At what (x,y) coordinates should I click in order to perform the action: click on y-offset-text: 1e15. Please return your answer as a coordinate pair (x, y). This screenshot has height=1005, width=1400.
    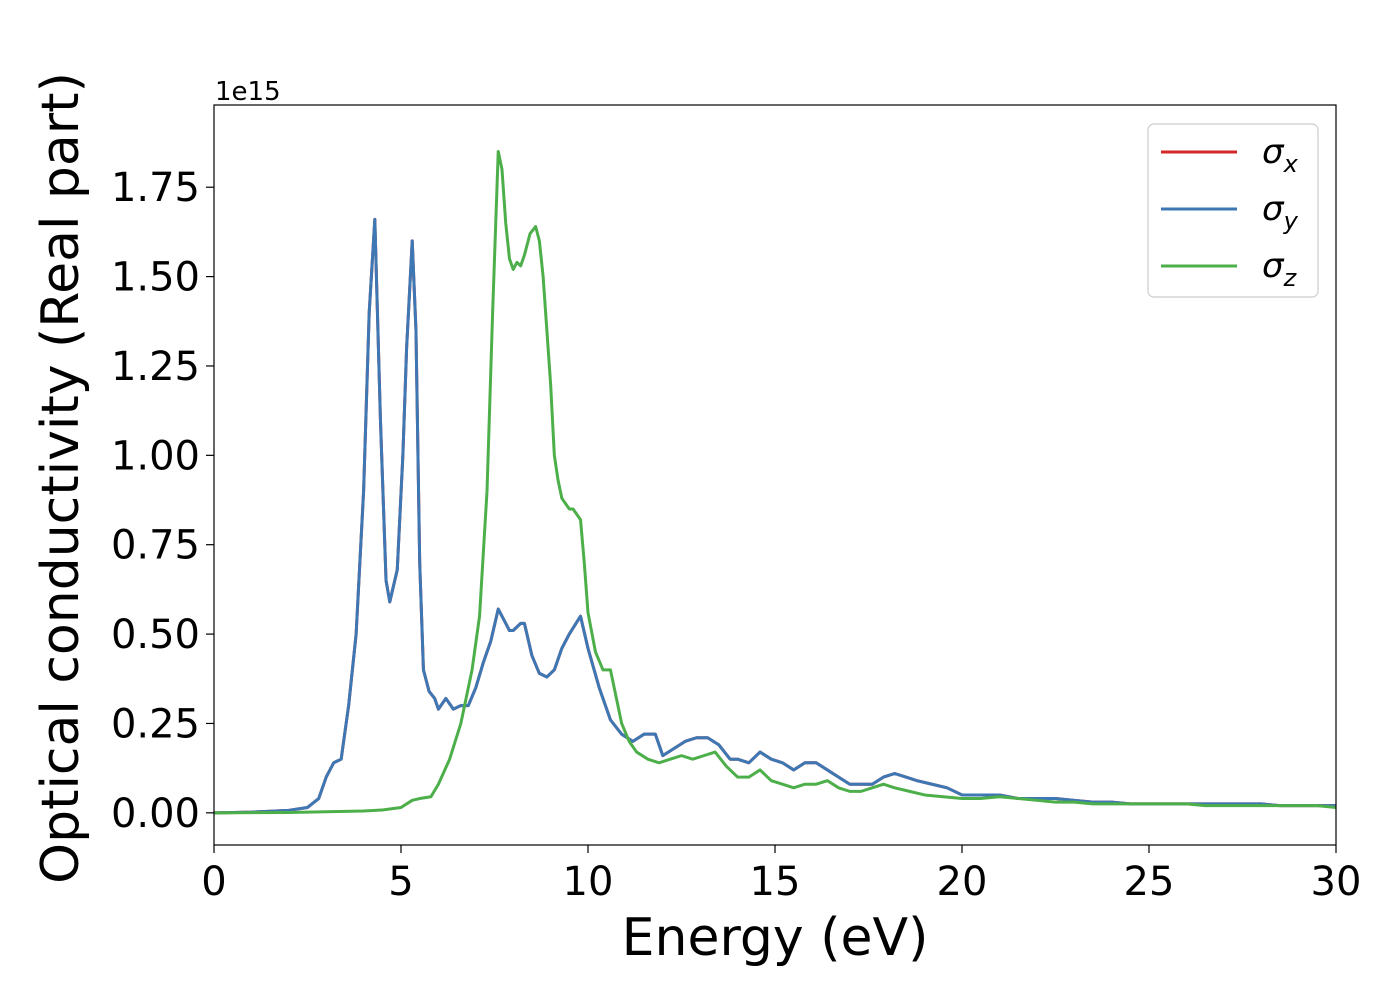
    Looking at the image, I should click on (248, 92).